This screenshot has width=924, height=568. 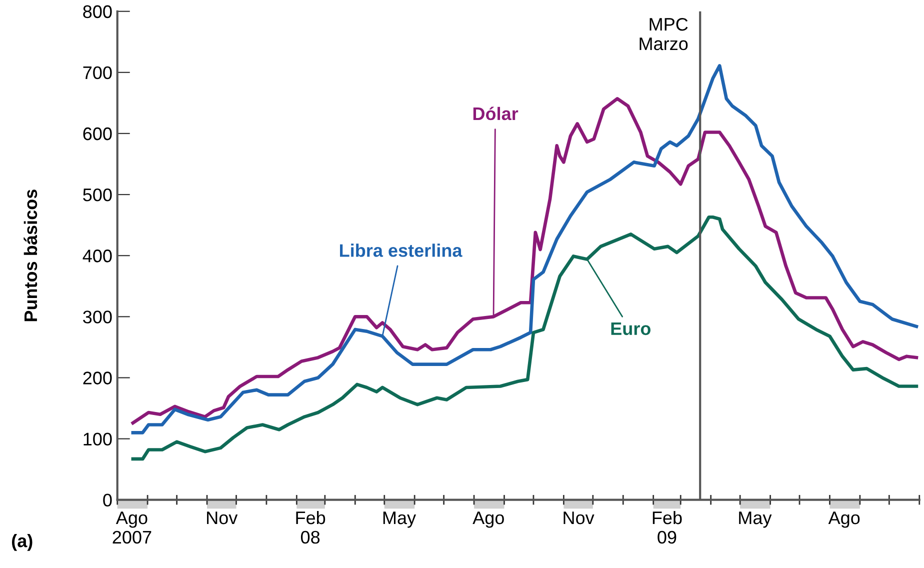 What do you see at coordinates (98, 439) in the screenshot?
I see `y-tick-label: 100` at bounding box center [98, 439].